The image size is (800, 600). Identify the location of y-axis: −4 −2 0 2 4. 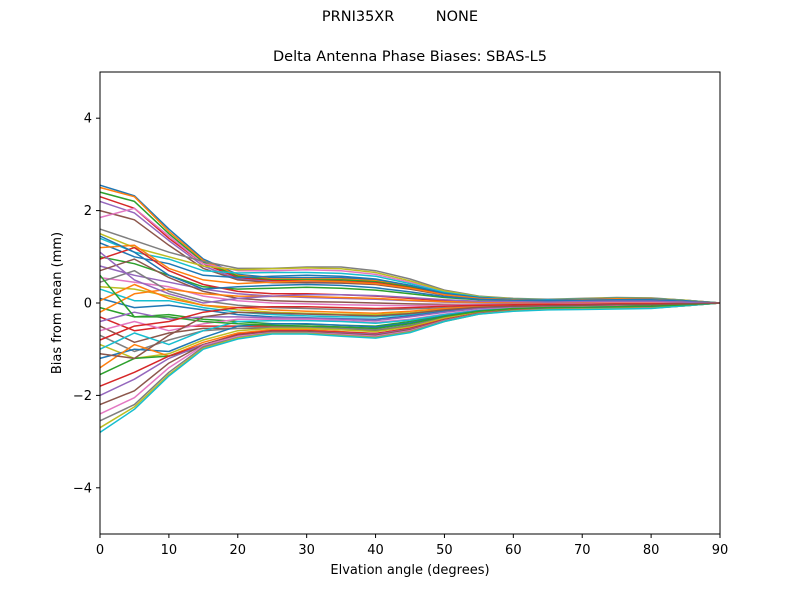
(86, 304).